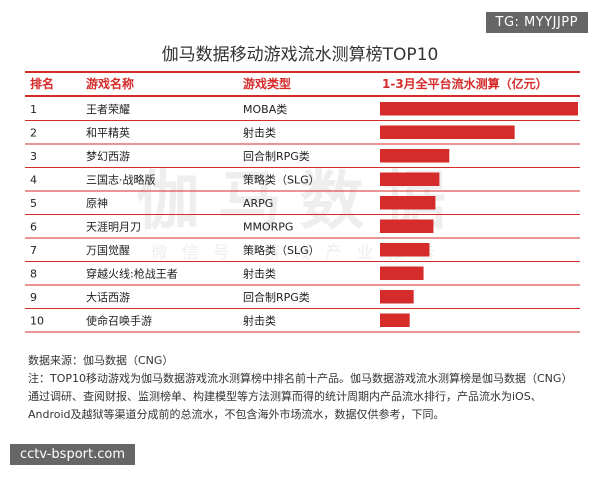 The image size is (600, 480). I want to click on rank-cell: 10, so click(37, 321).